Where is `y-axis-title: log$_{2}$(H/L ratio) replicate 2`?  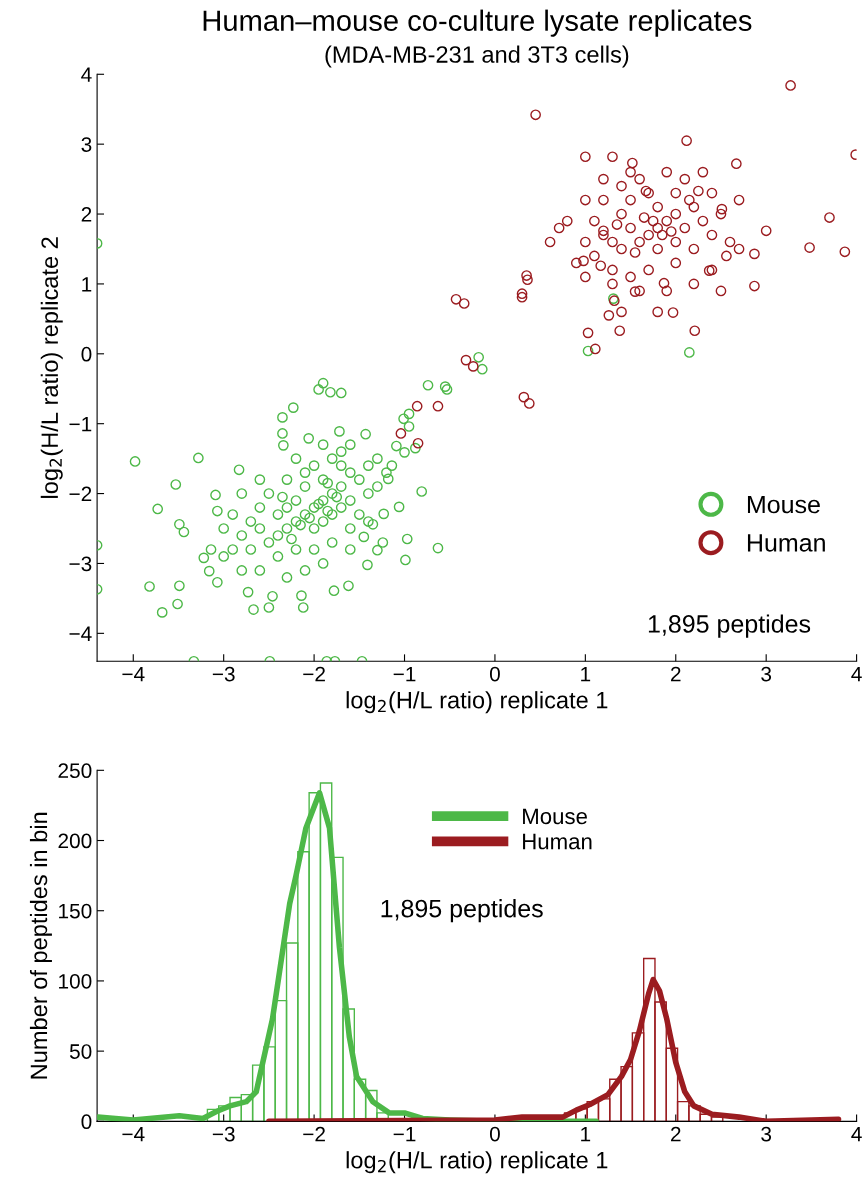 y-axis-title: log$_{2}$(H/L ratio) replicate 2 is located at coordinates (51, 367).